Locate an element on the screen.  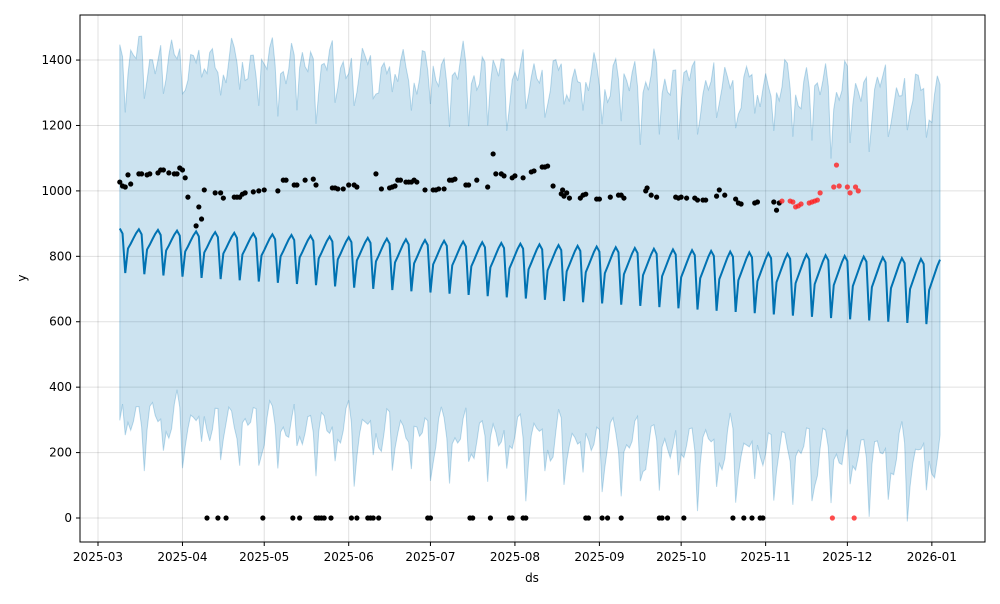
forecast-yhat-line is located at coordinates (529, 276).